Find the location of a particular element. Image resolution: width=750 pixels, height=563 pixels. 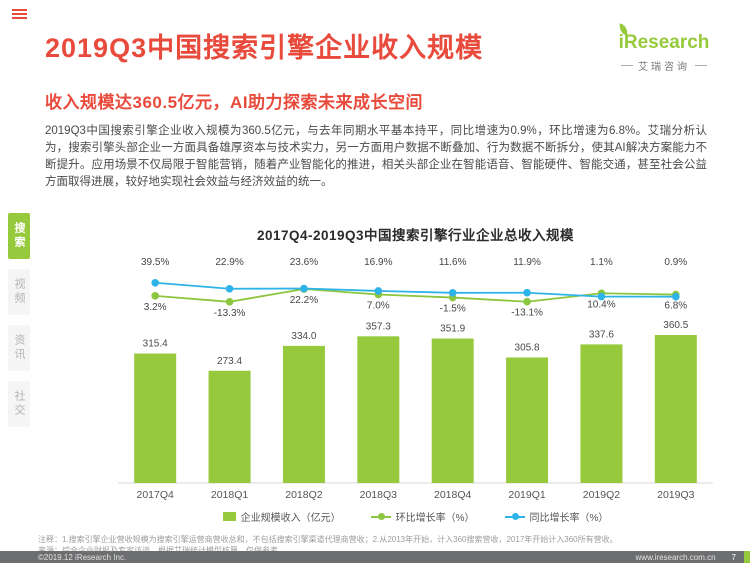

svg-text: -13.1% is located at coordinates (527, 313).